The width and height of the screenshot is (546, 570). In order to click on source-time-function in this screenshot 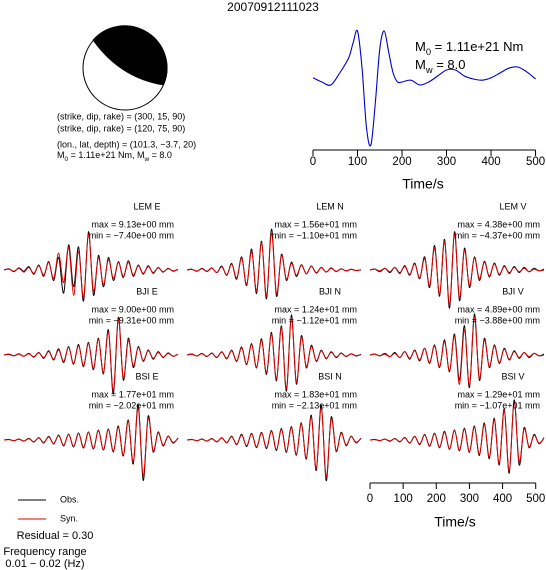, I will do `click(424, 88)`.